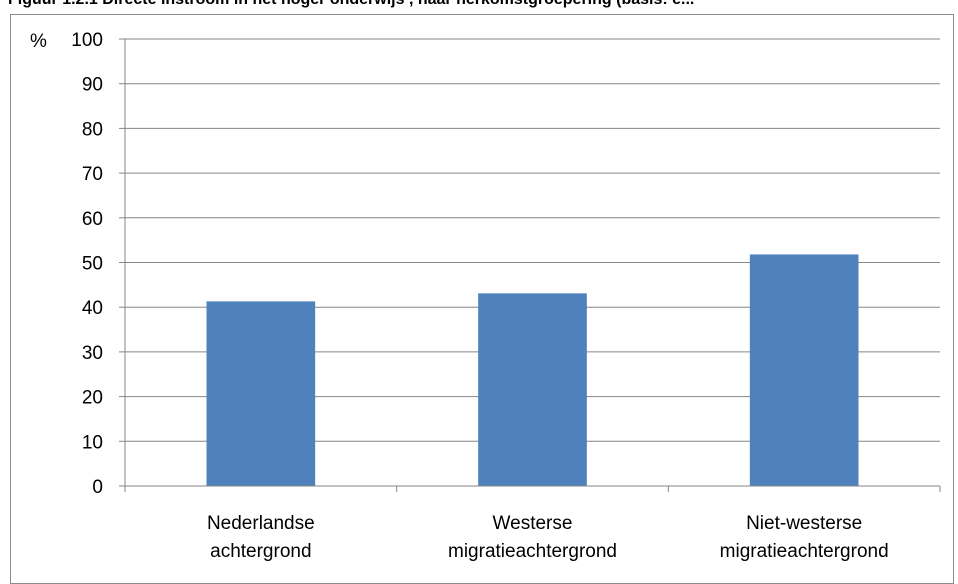  What do you see at coordinates (804, 523) in the screenshot?
I see `x-category-label: Niet-westerse` at bounding box center [804, 523].